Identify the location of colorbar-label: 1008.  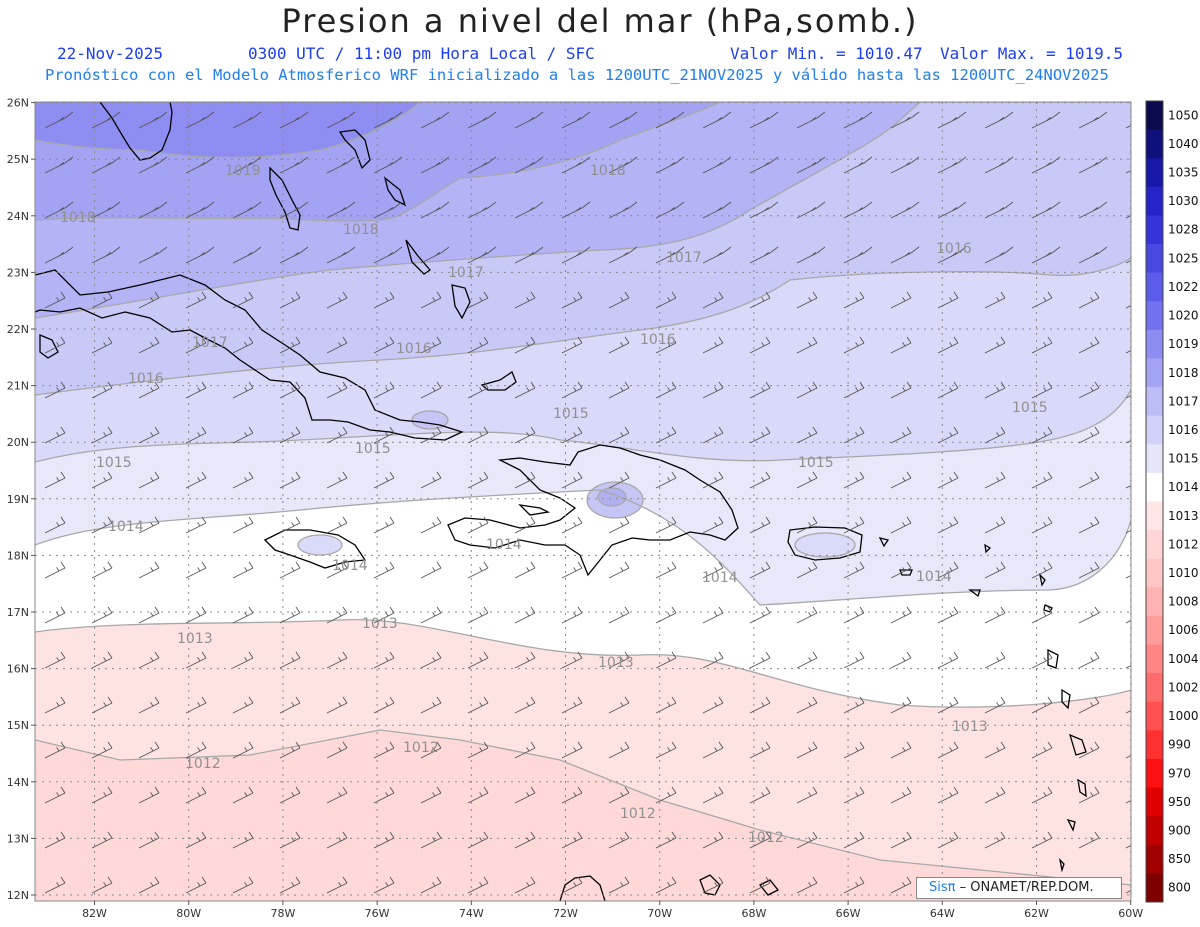
(1183, 602).